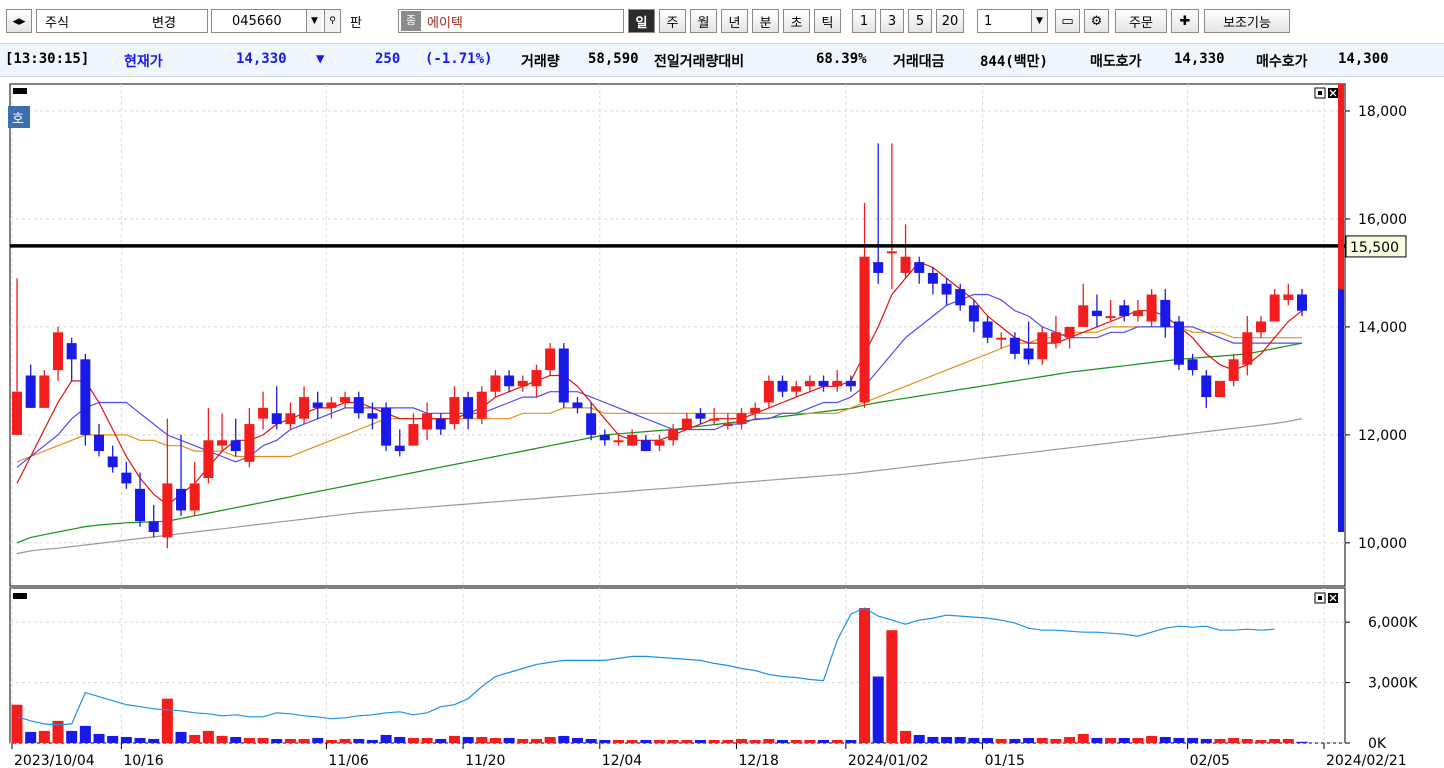 This screenshot has height=768, width=1444. Describe the element at coordinates (864, 21) in the screenshot. I see `interval-1-button: 1` at that location.